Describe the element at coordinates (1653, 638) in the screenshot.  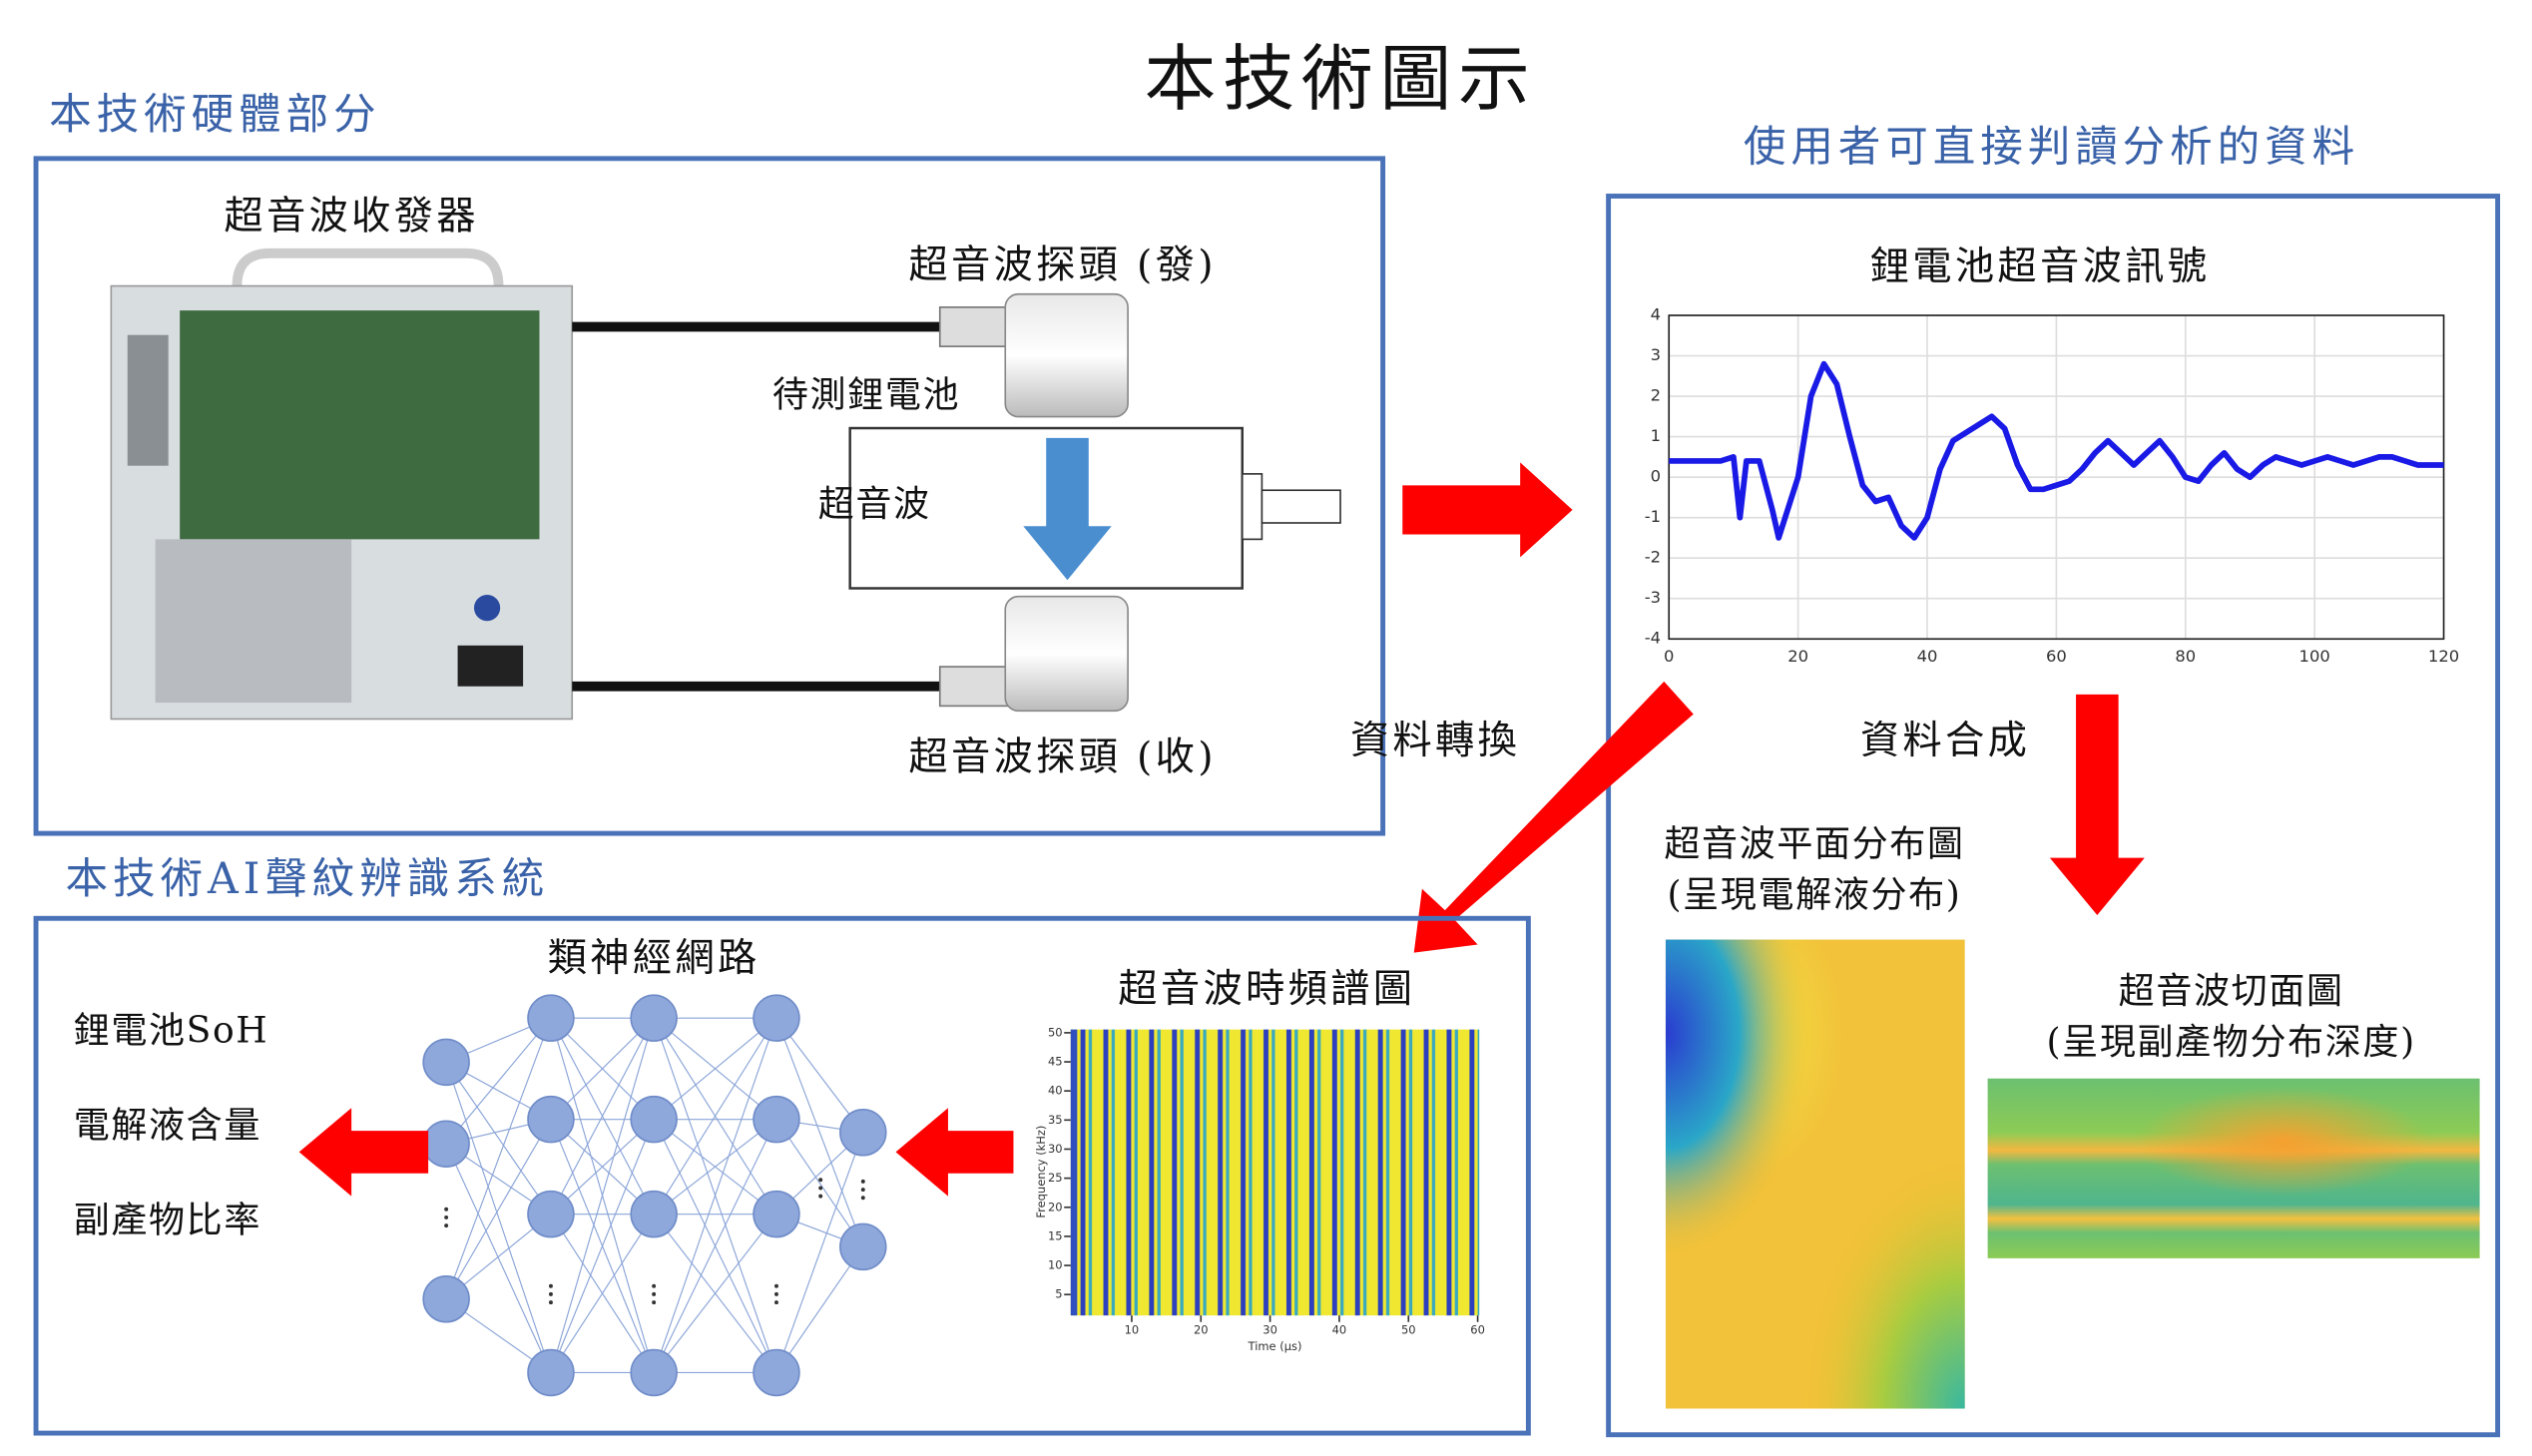
I see `y-tick-label: -4` at that location.